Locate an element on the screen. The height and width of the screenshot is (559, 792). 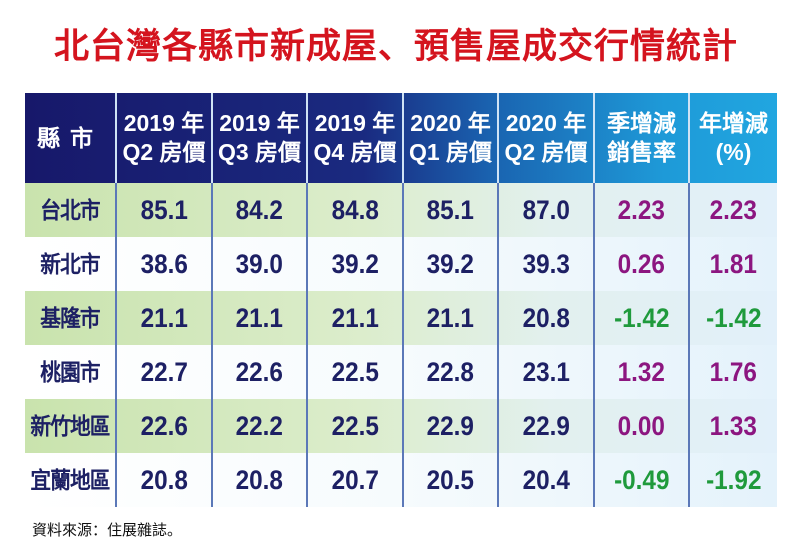
cell-value: 20.5 is located at coordinates (450, 480).